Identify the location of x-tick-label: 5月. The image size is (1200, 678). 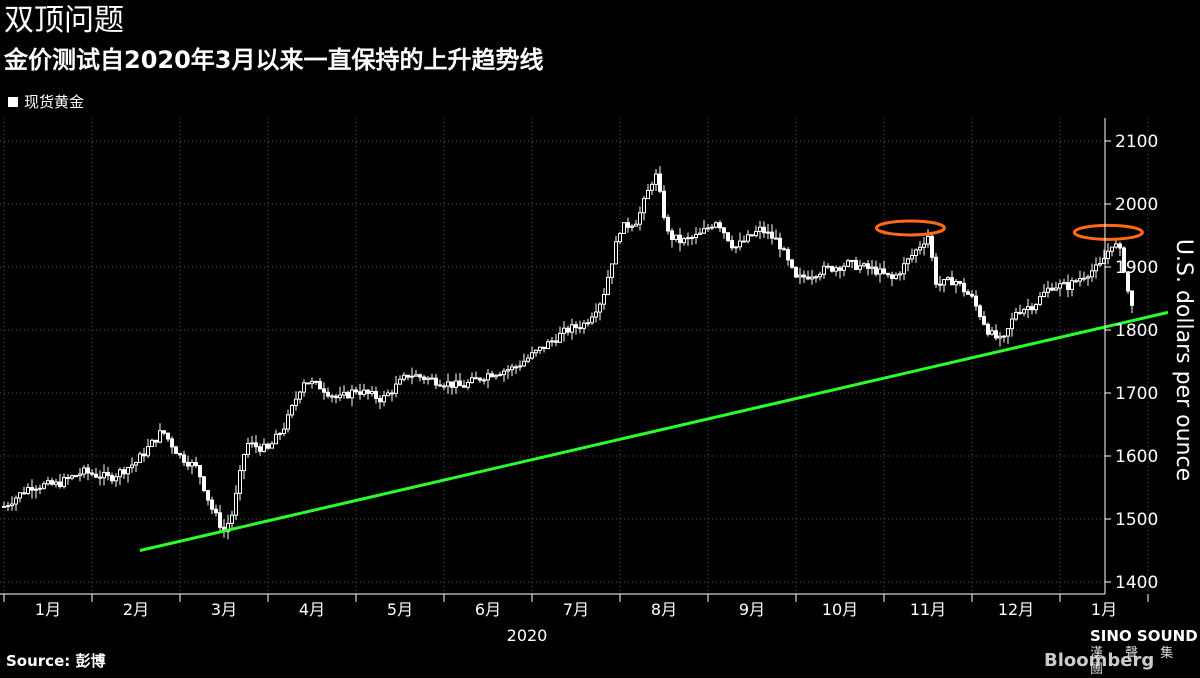
(400, 609).